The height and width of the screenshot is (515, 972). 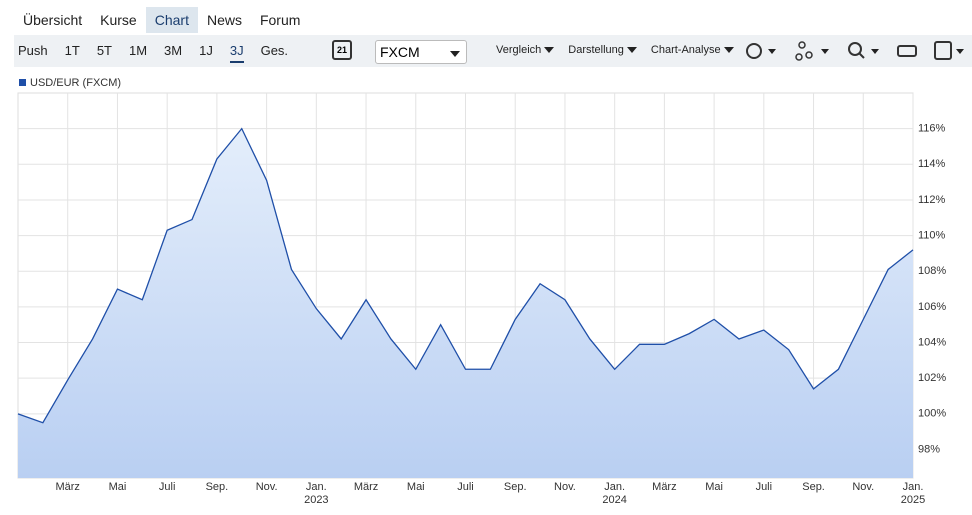 What do you see at coordinates (692, 50) in the screenshot?
I see `menu-button: Chart-Analyse` at bounding box center [692, 50].